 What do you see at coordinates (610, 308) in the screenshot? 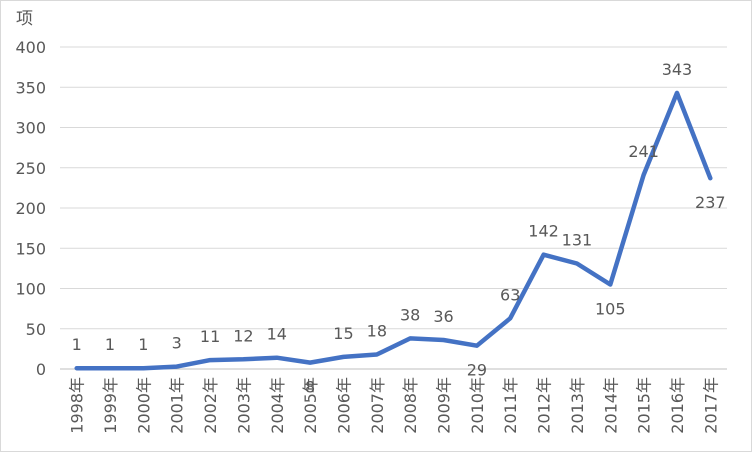
I see `data-label: 105` at bounding box center [610, 308].